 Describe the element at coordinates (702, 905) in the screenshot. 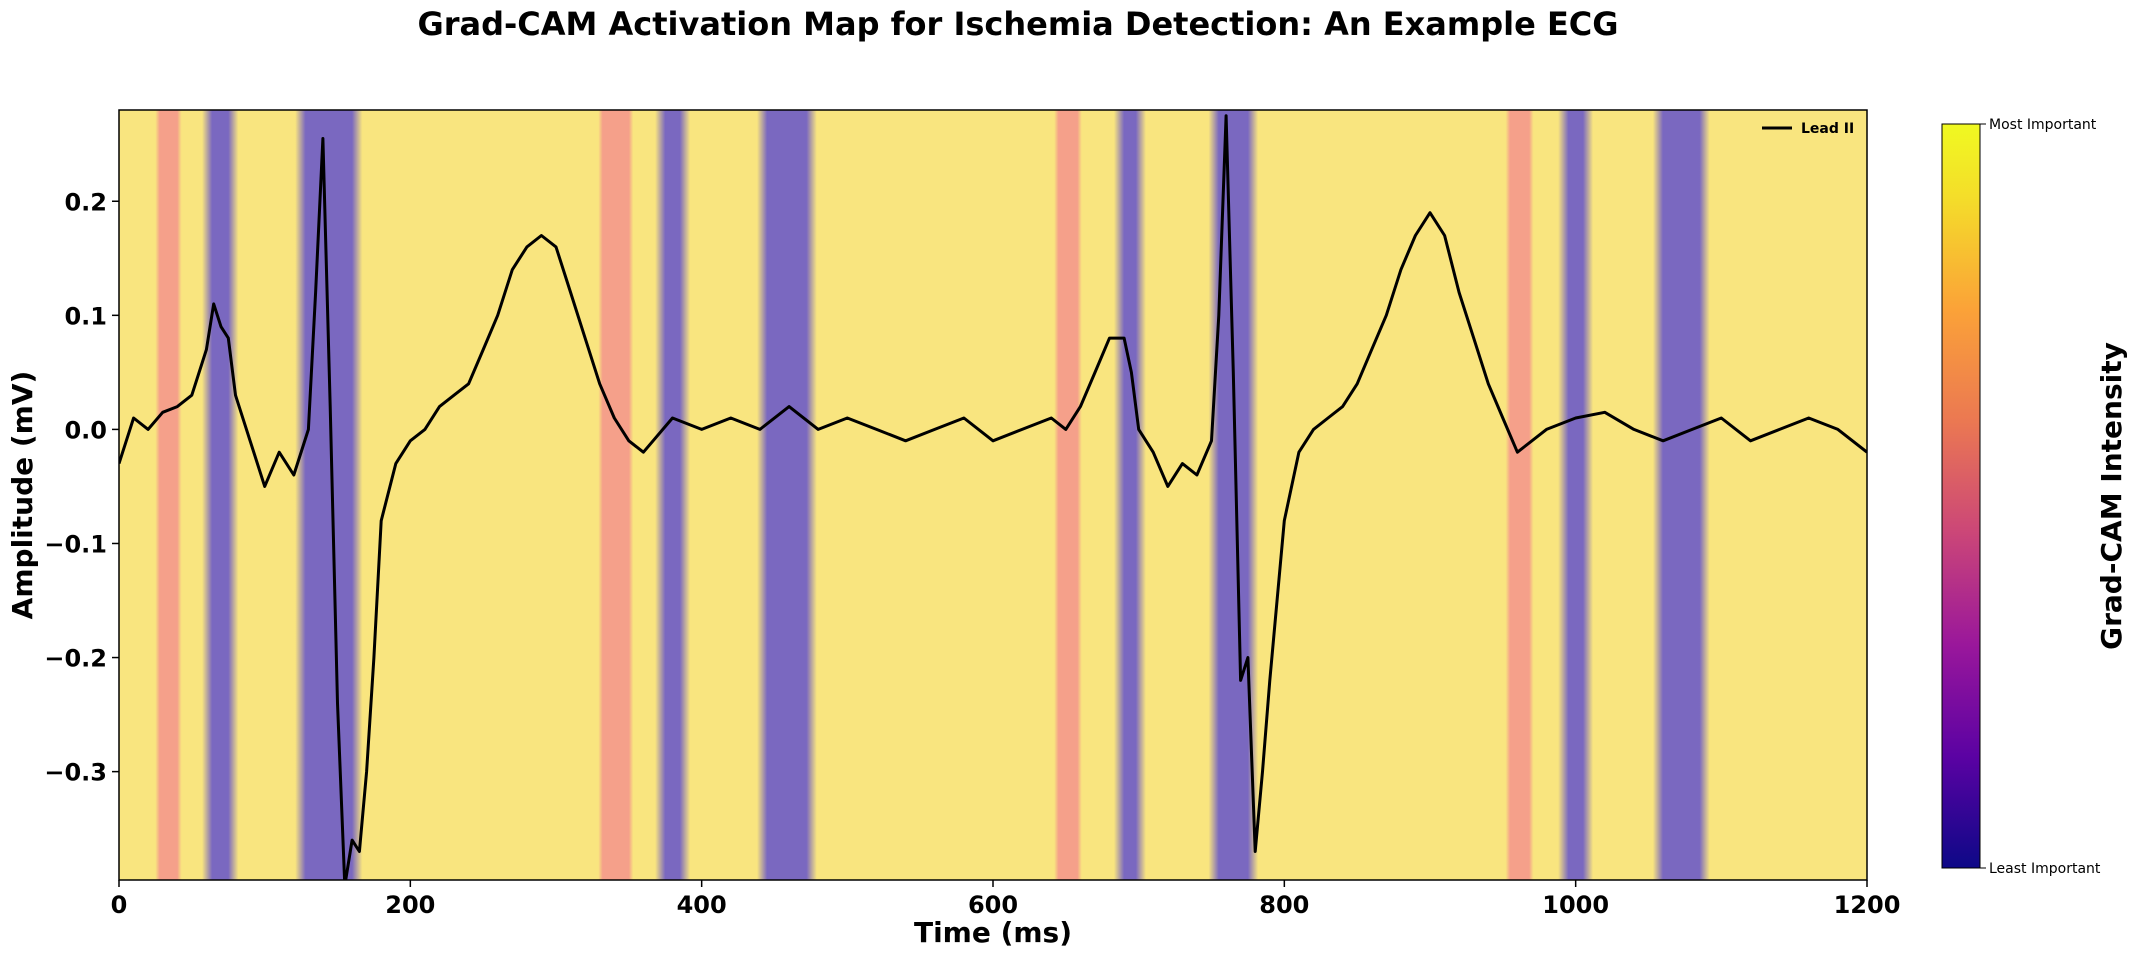

I see `x-tick-label: 400` at that location.